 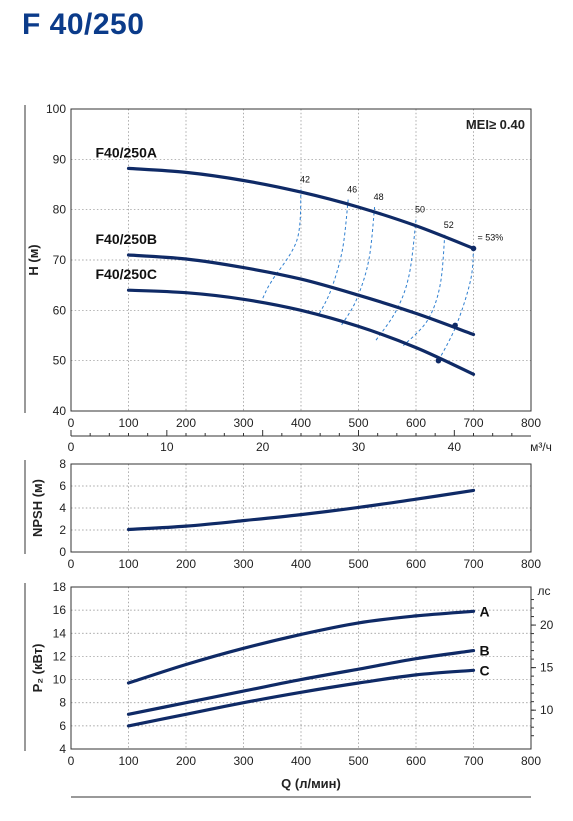 I want to click on efficiency-label: = 53%, so click(x=491, y=237).